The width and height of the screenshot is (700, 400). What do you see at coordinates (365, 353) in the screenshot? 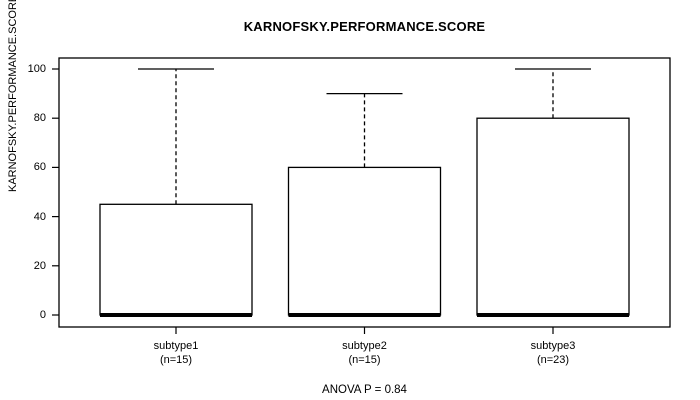
I see `x-category-label: subtype2 (n=15)` at bounding box center [365, 353].